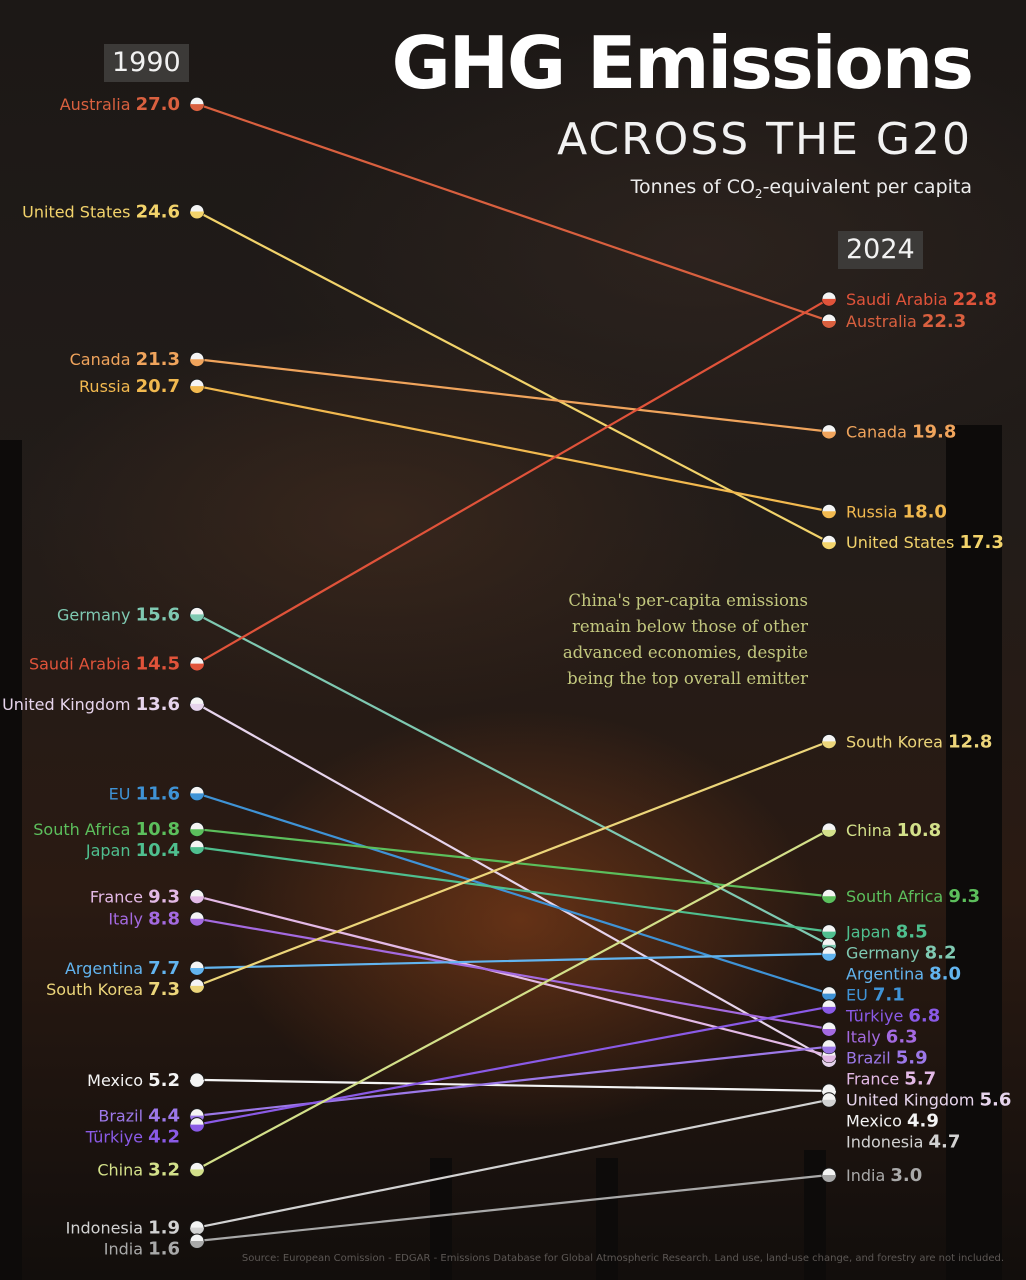 The width and height of the screenshot is (1026, 1280). What do you see at coordinates (758, 193) in the screenshot?
I see `unit-label-subscript: 2` at bounding box center [758, 193].